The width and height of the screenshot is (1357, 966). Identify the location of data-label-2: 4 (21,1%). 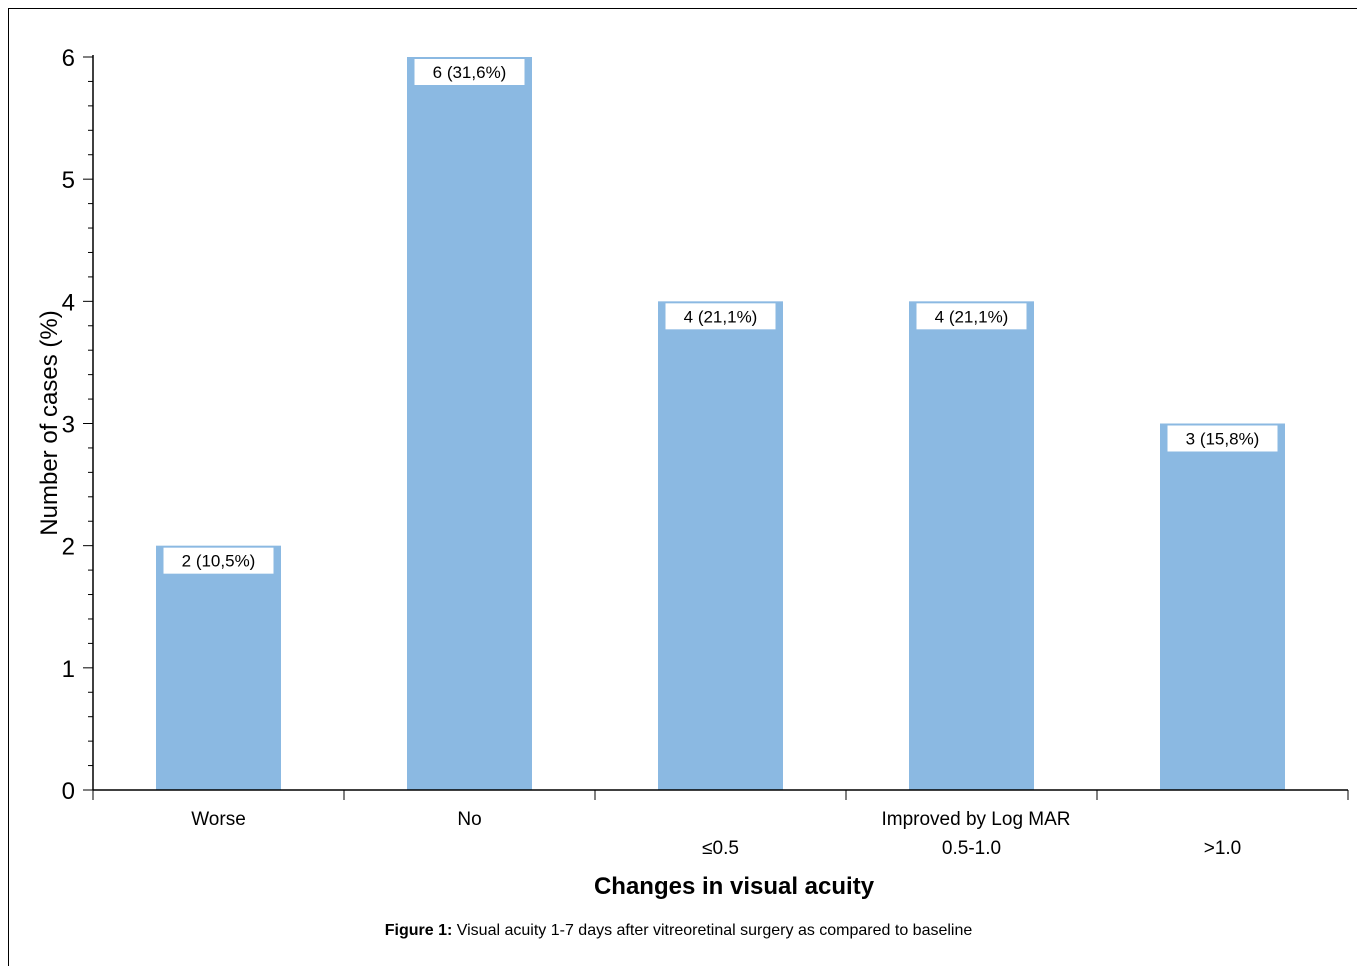
(721, 316).